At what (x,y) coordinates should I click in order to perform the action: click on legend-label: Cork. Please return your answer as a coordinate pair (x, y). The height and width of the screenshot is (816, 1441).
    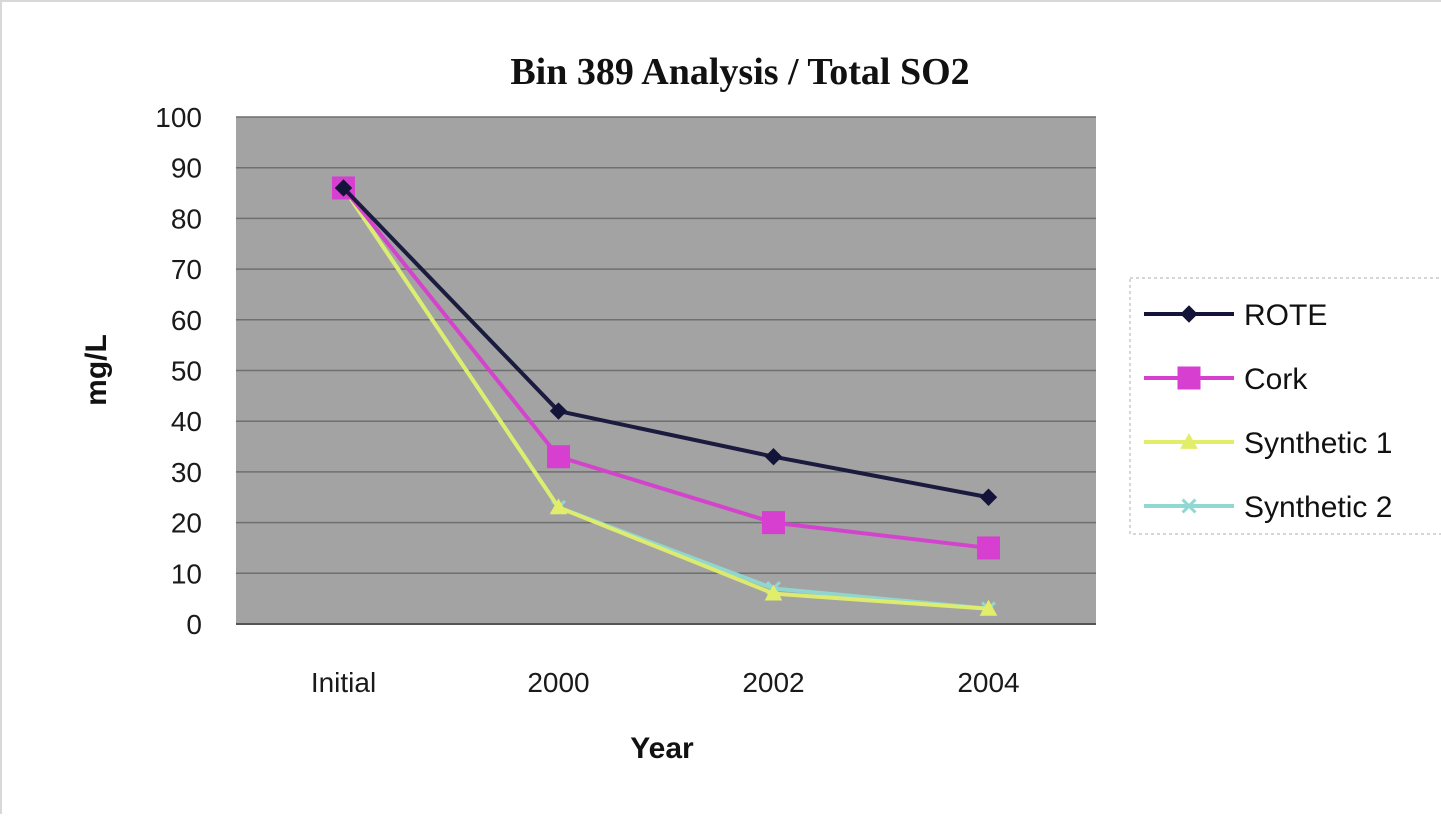
    Looking at the image, I should click on (1276, 379).